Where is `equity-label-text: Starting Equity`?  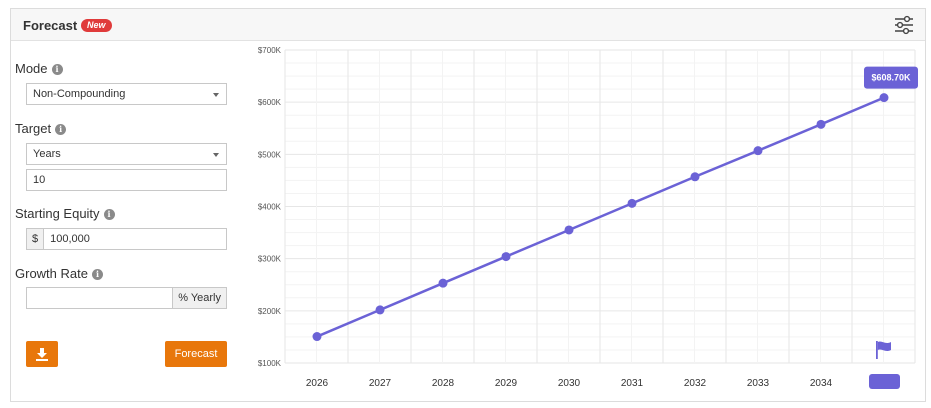
equity-label-text: Starting Equity is located at coordinates (57, 213).